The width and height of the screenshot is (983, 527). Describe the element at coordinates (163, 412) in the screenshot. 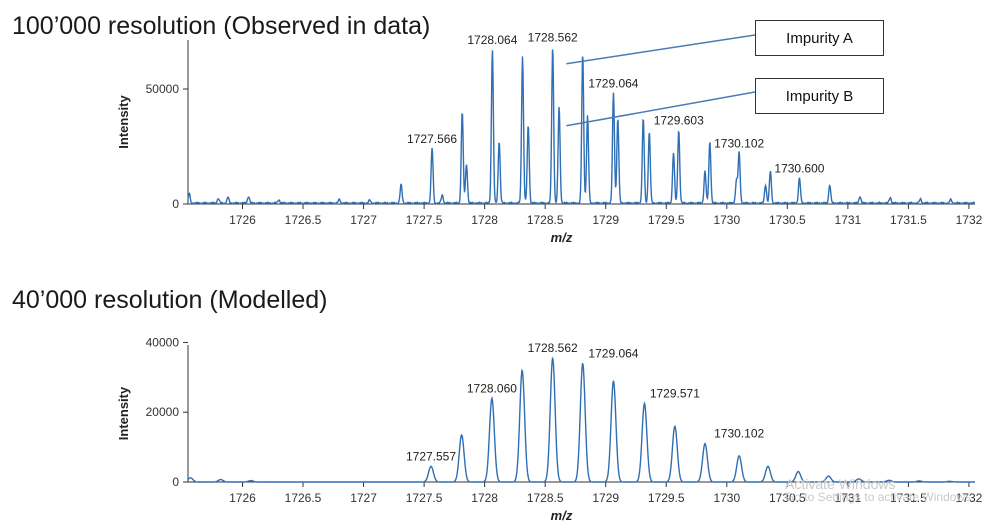

I see `y-tick-label: 20000` at that location.